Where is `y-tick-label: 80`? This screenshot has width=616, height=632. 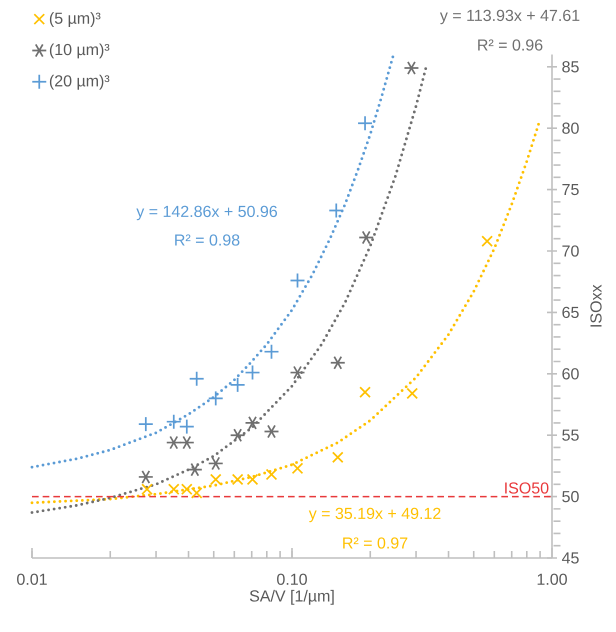 y-tick-label: 80 is located at coordinates (570, 128).